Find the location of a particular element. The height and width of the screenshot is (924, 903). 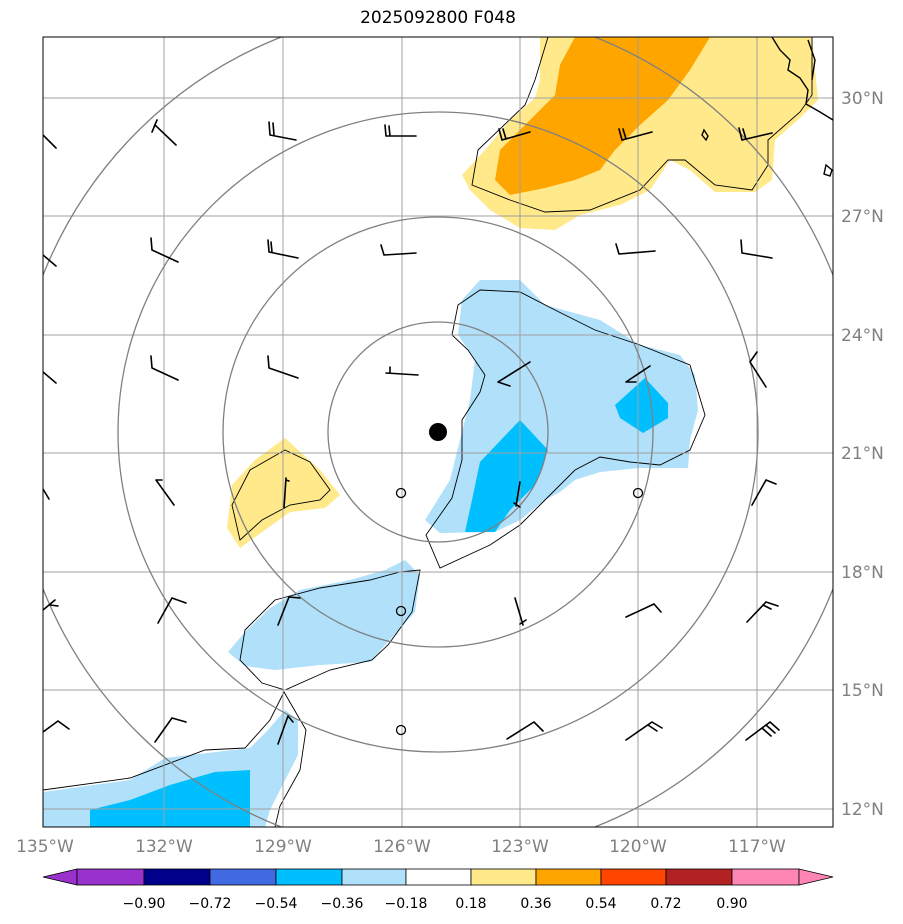

contour-sw is located at coordinates (175, 759).